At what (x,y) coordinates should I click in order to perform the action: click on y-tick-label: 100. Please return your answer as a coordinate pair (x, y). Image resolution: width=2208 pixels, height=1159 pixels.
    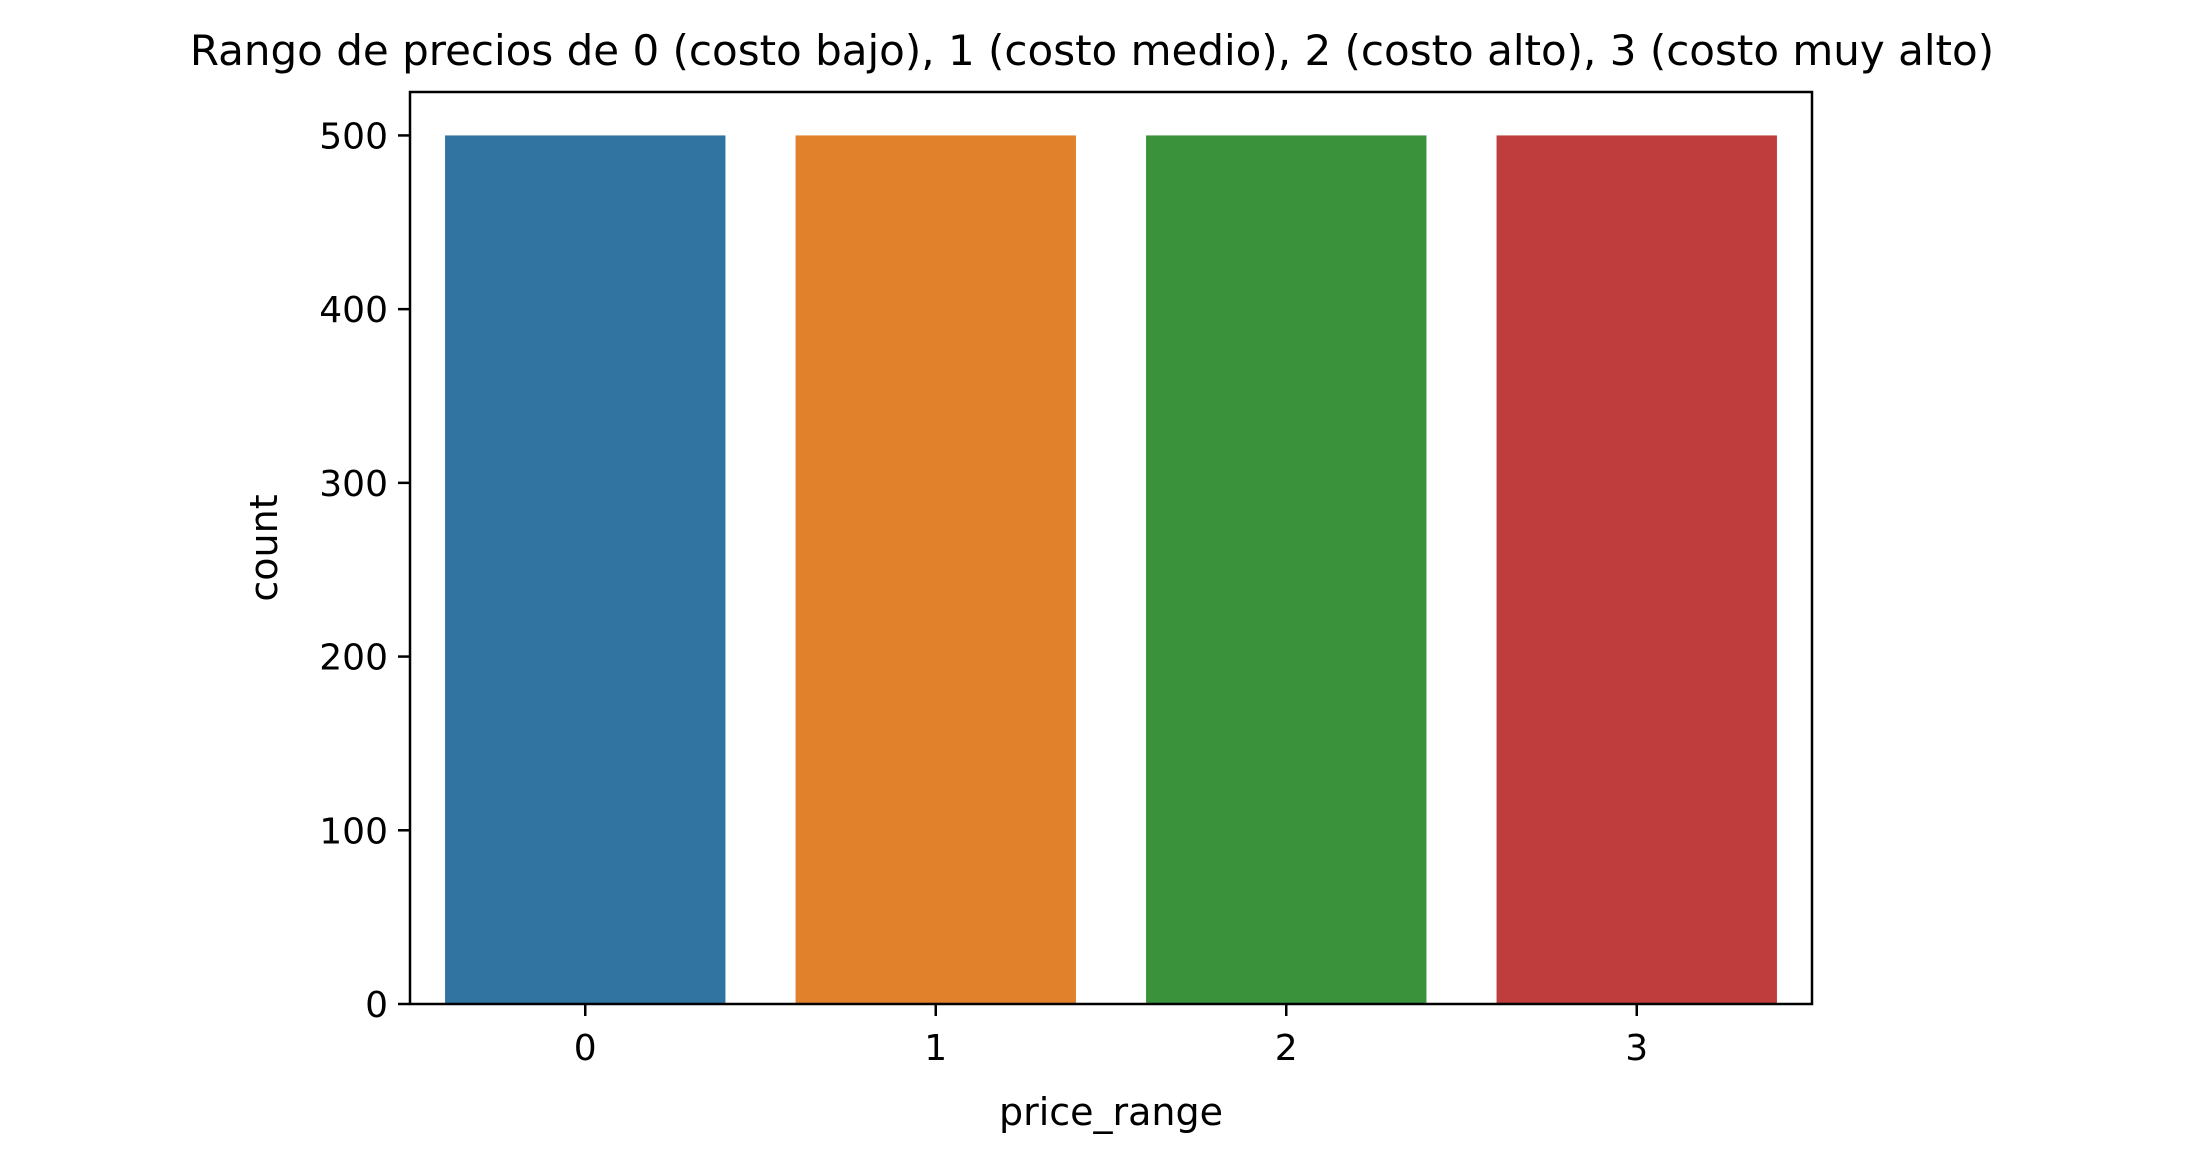
    Looking at the image, I should click on (353, 831).